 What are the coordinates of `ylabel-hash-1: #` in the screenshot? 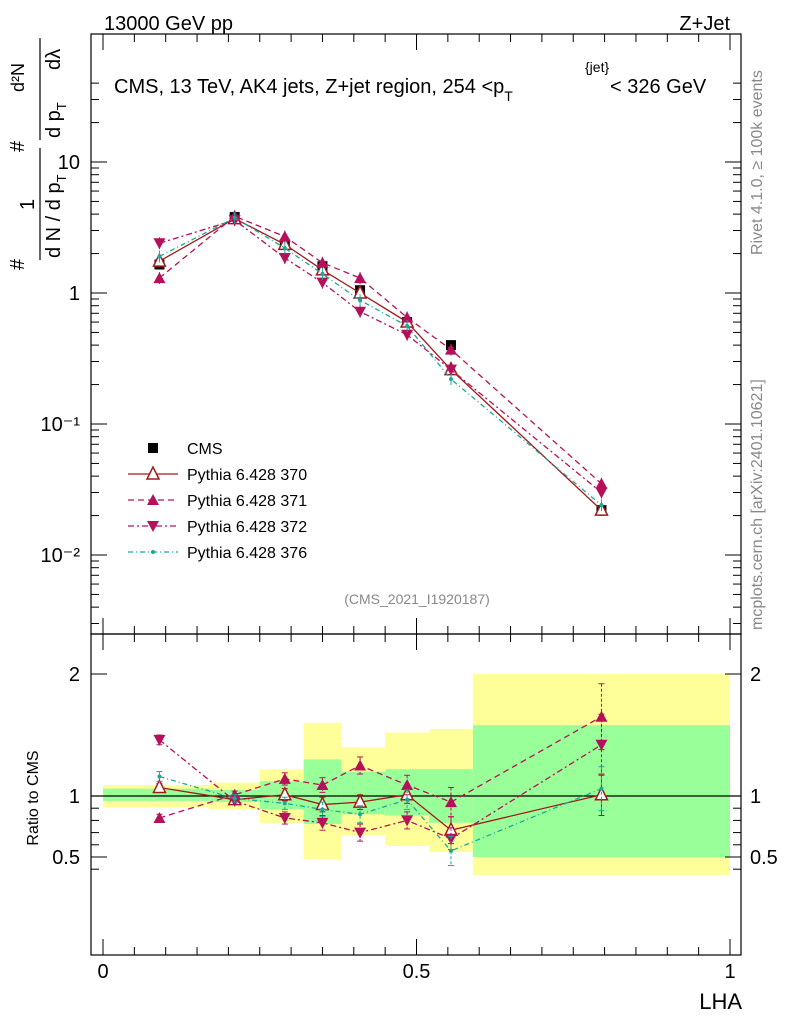 It's located at (18, 264).